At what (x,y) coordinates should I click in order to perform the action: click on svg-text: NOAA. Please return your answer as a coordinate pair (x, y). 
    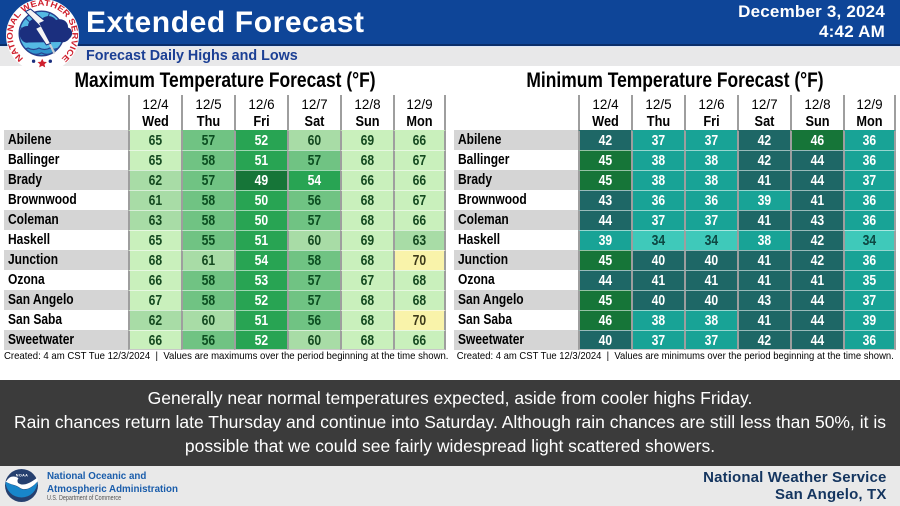
    Looking at the image, I should click on (22, 476).